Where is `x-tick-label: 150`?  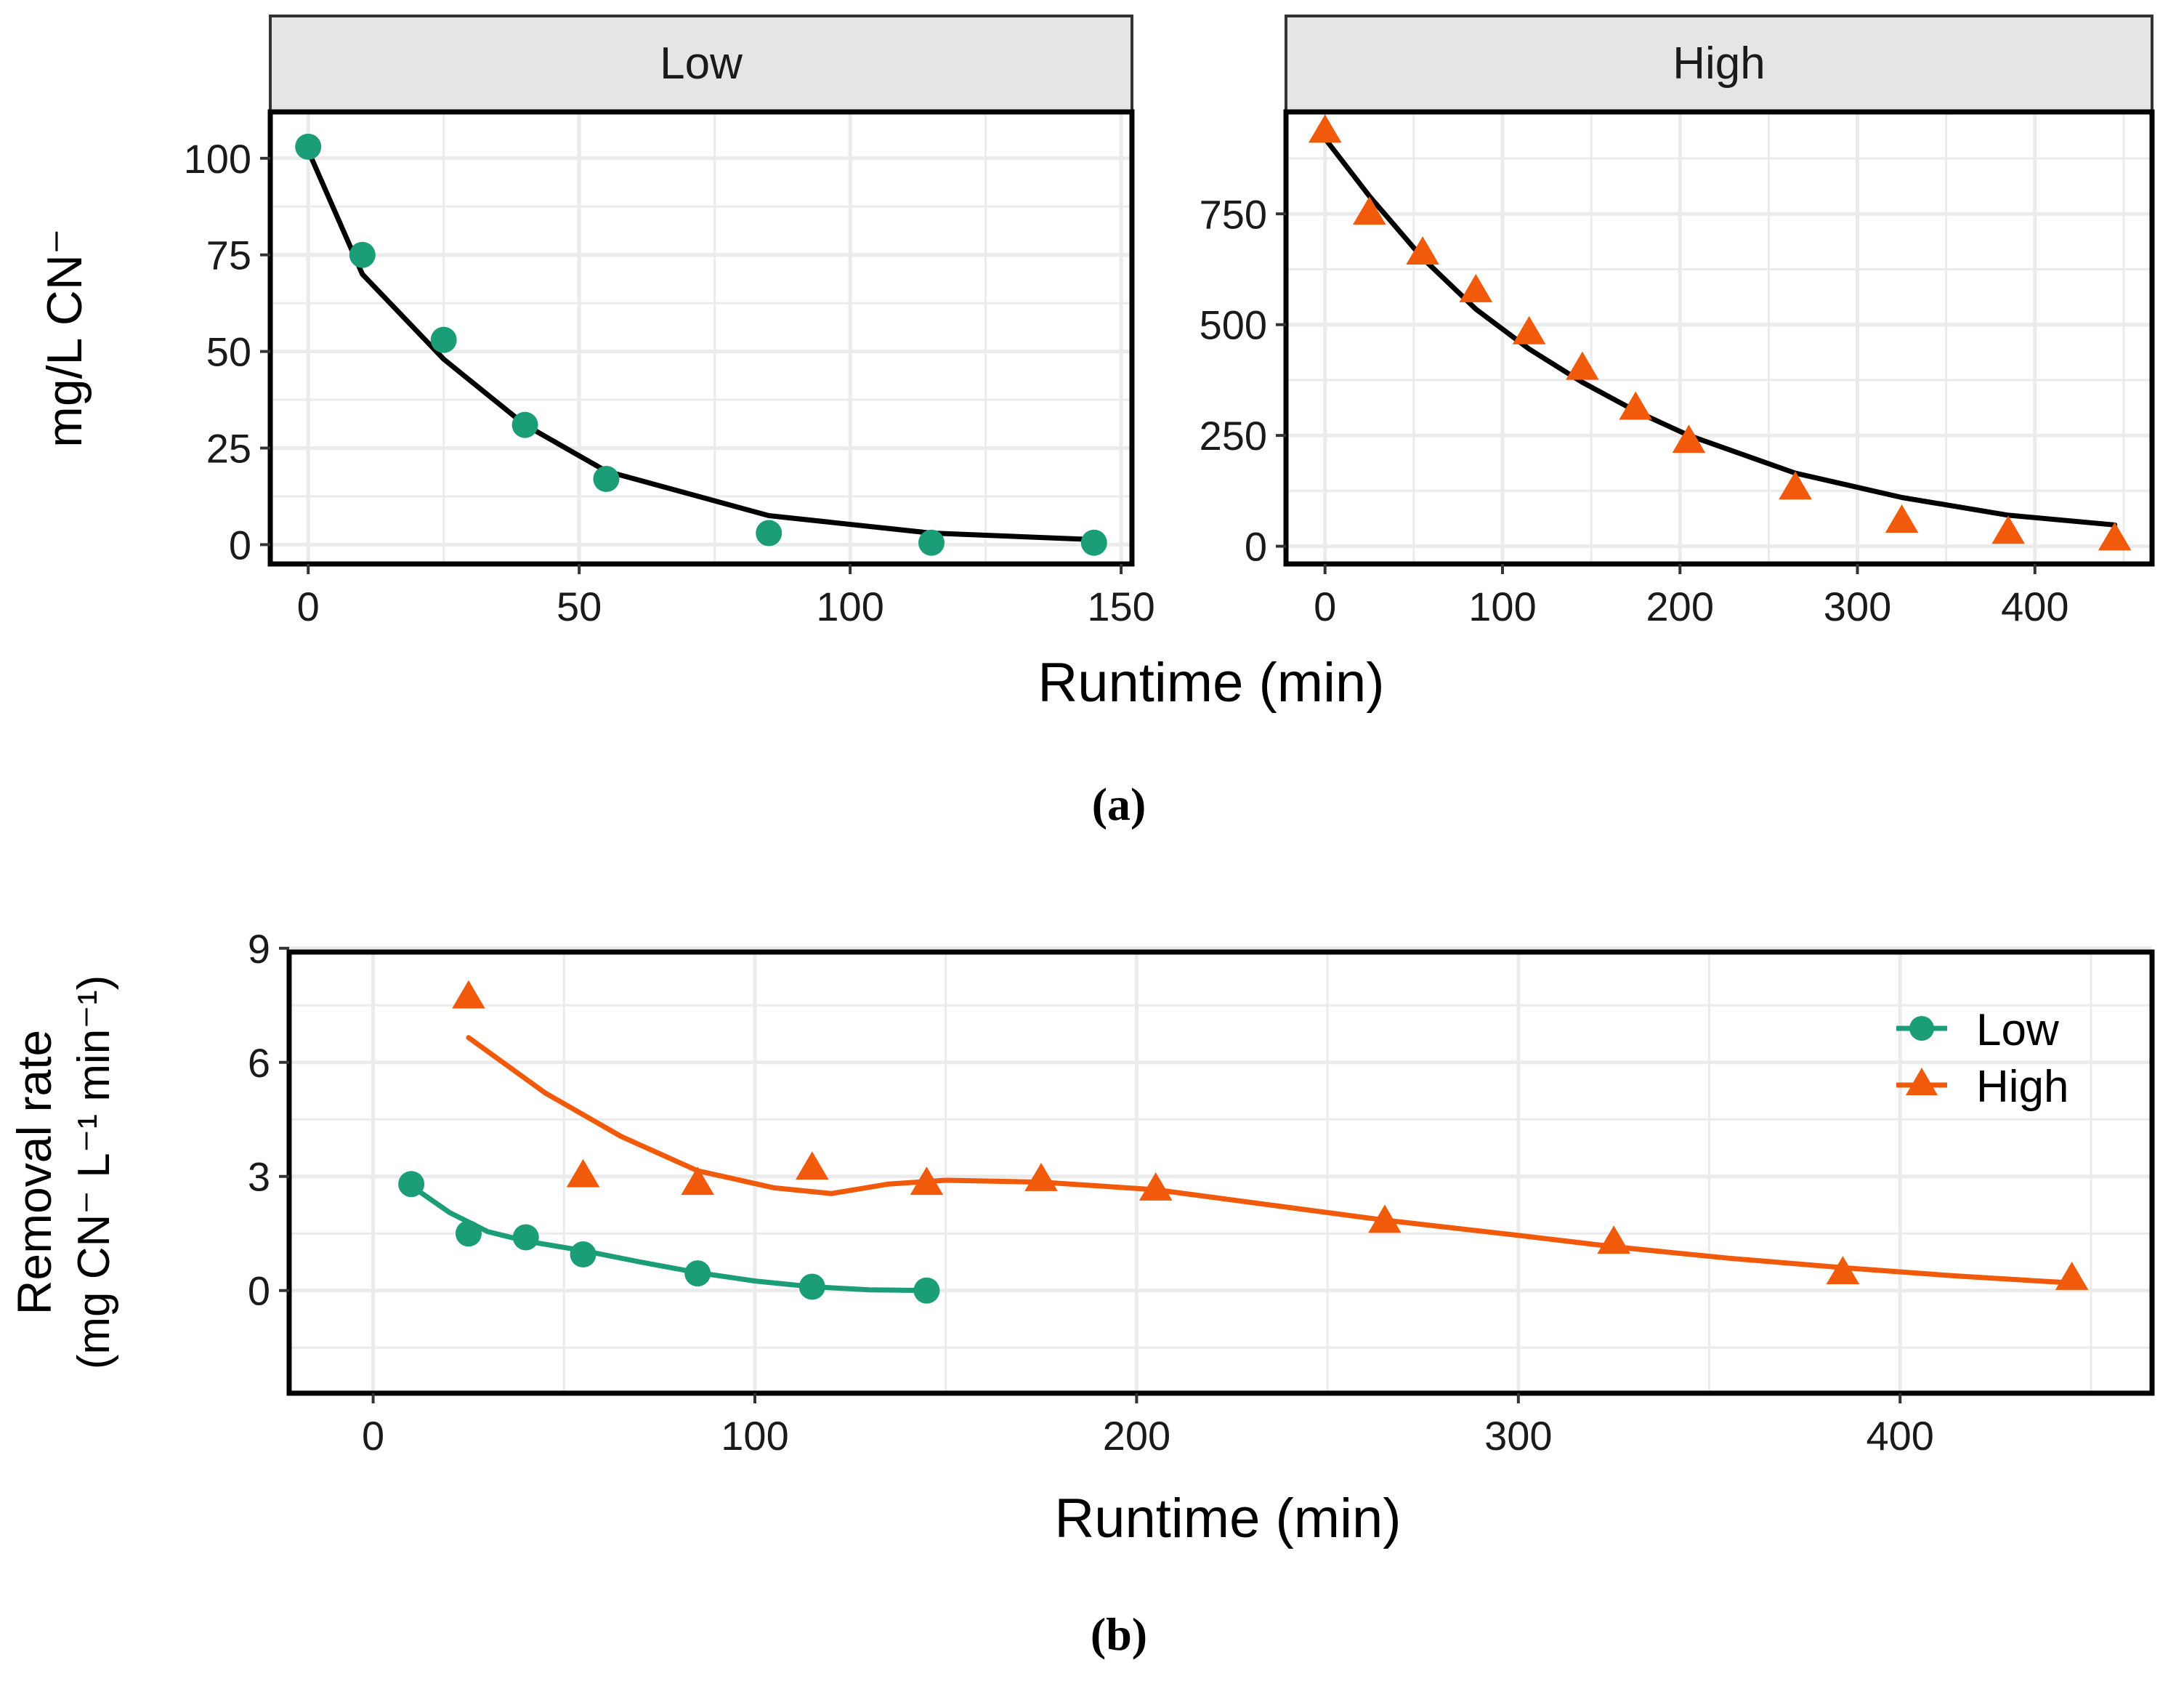
x-tick-label: 150 is located at coordinates (1120, 606).